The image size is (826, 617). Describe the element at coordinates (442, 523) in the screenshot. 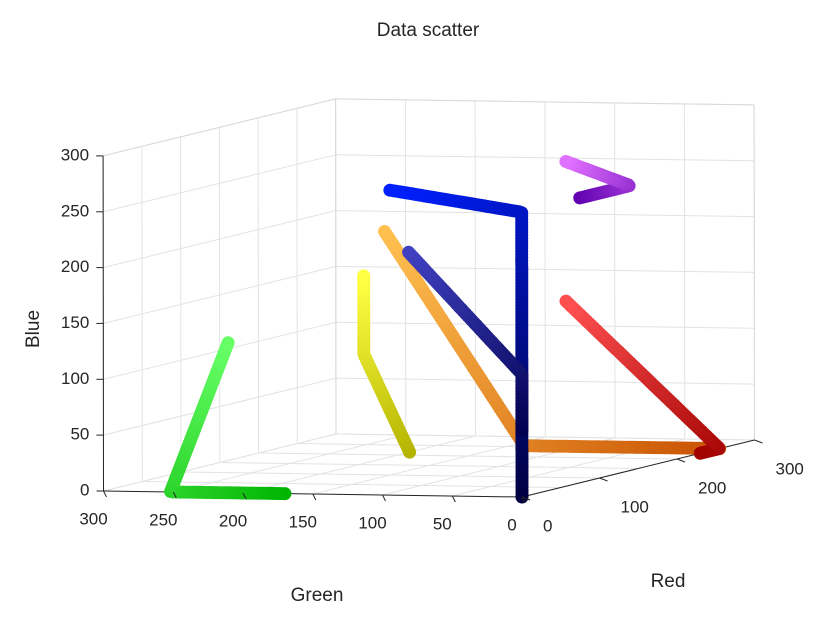

I see `green-tick-label: 50` at that location.